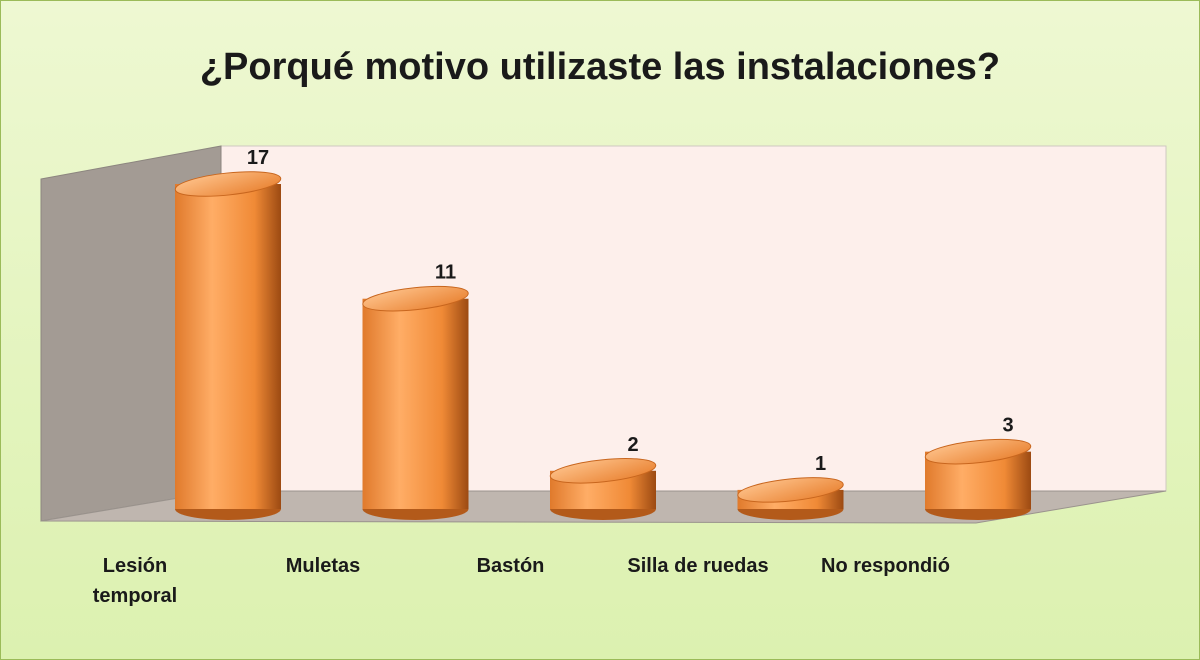  I want to click on x-tick-label: Bastón, so click(510, 566).